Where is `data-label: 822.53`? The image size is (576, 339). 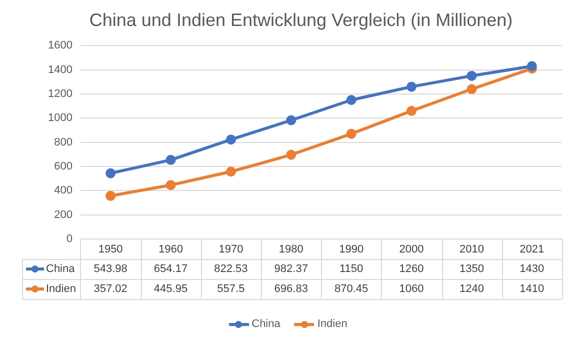
data-label: 822.53 is located at coordinates (231, 269).